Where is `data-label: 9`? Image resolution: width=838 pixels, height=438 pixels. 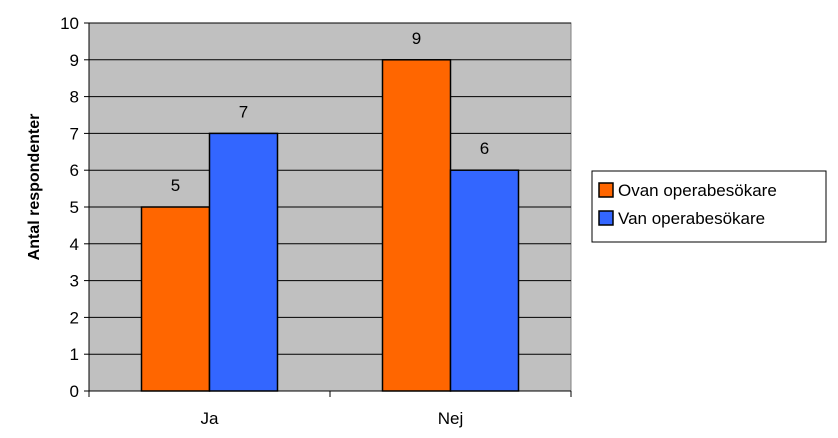
data-label: 9 is located at coordinates (416, 38).